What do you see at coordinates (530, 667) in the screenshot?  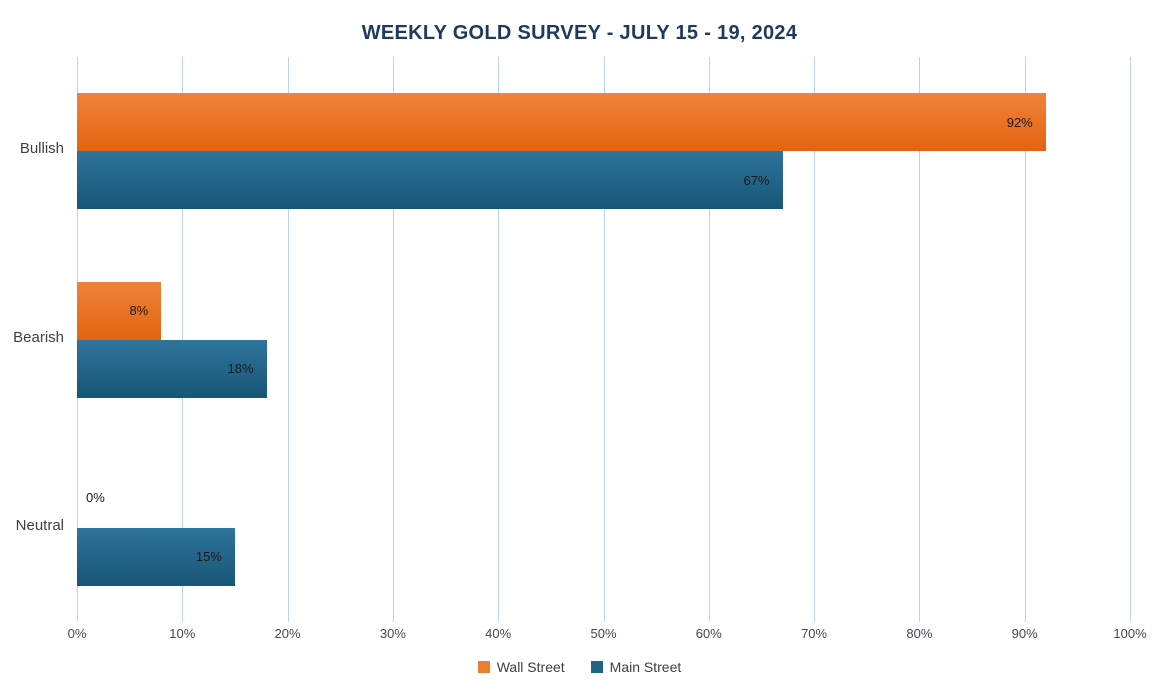 I see `legend-label: Wall Street` at bounding box center [530, 667].